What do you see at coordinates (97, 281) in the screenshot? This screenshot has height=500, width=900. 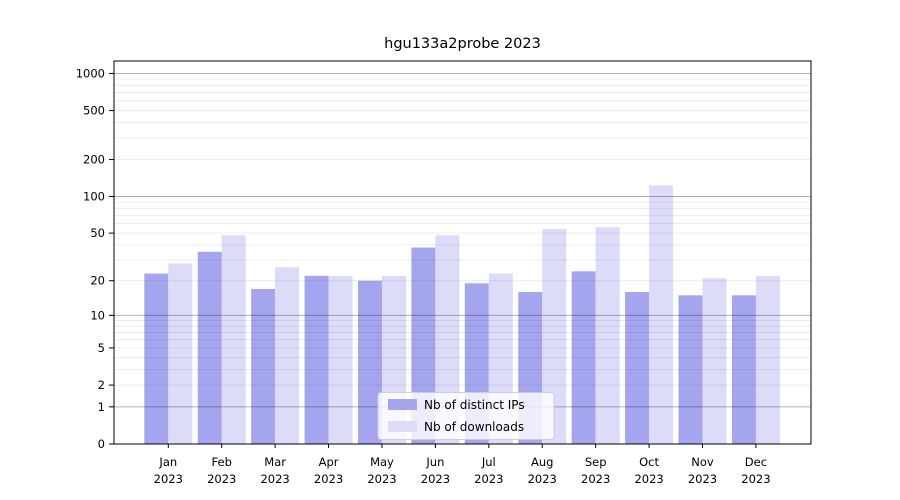 I see `y-tick-label: 20` at bounding box center [97, 281].